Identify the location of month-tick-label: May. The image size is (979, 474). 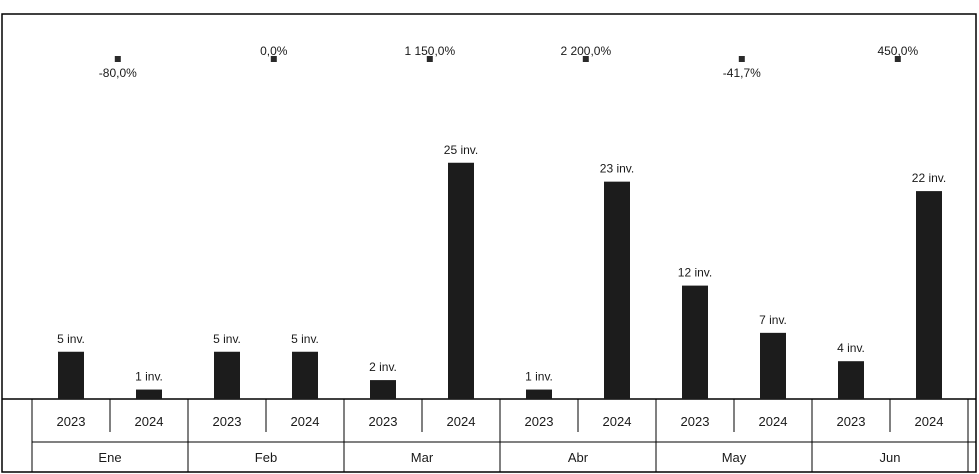
(734, 457).